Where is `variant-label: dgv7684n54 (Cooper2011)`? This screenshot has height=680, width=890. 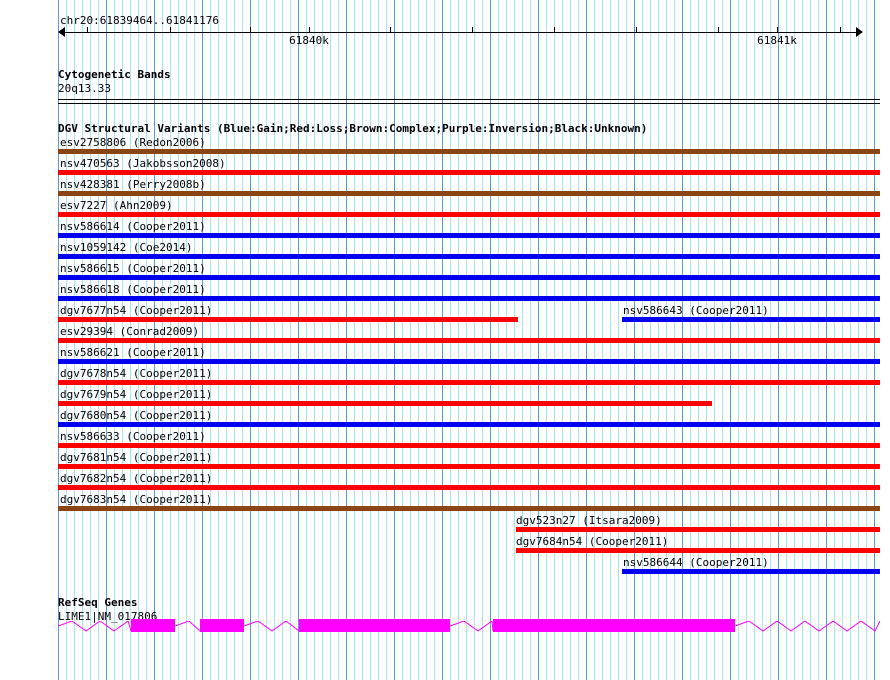
variant-label: dgv7684n54 (Cooper2011) is located at coordinates (592, 541).